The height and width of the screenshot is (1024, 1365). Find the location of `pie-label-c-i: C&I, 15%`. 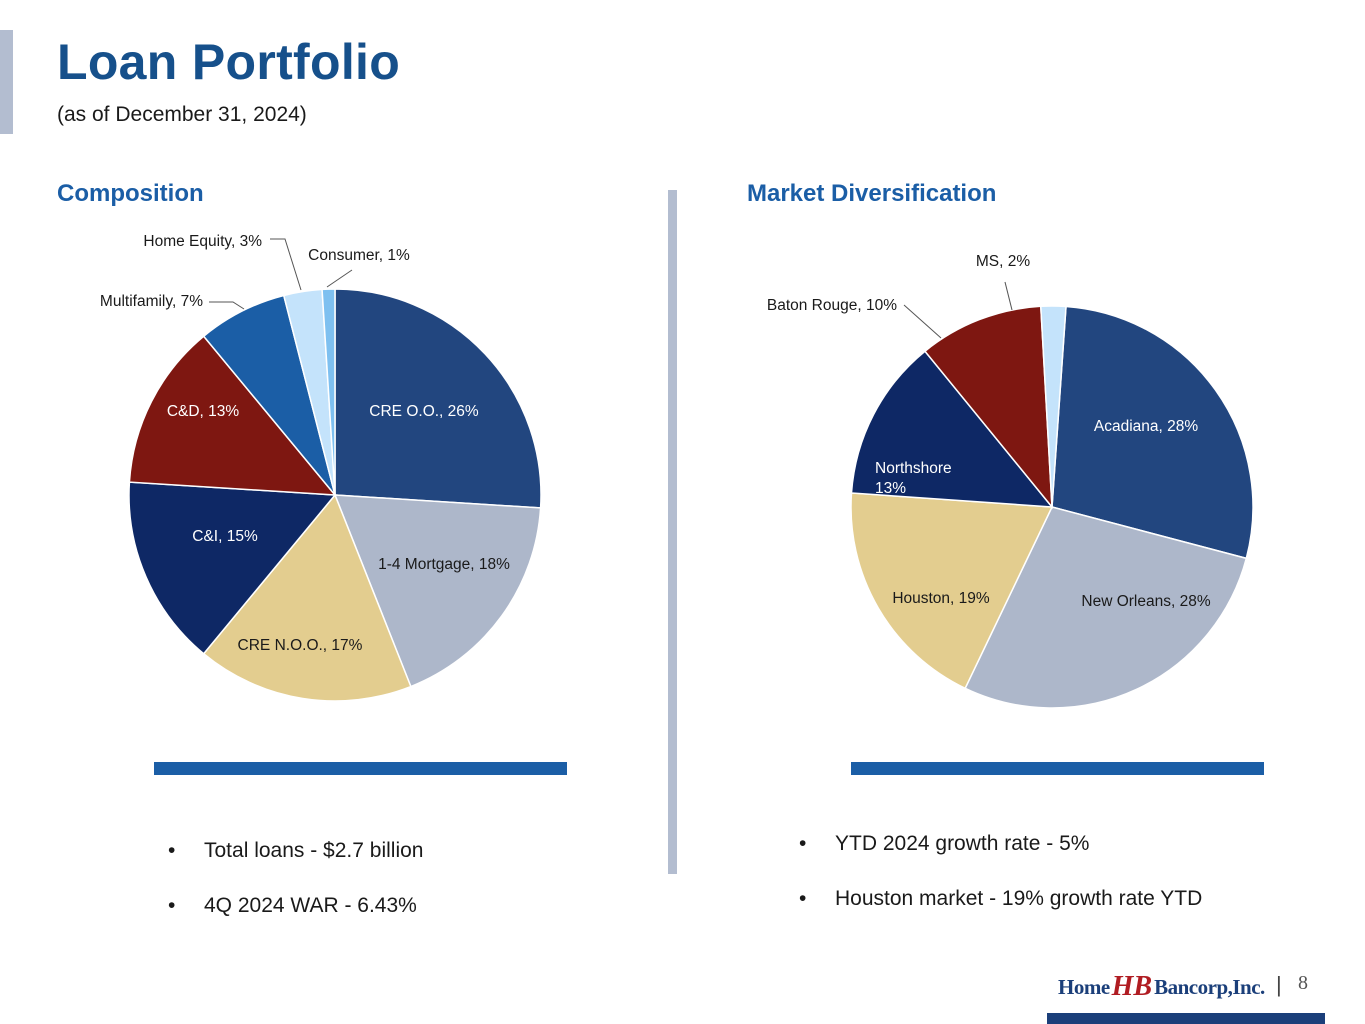

pie-label-c-i: C&I, 15% is located at coordinates (225, 536).